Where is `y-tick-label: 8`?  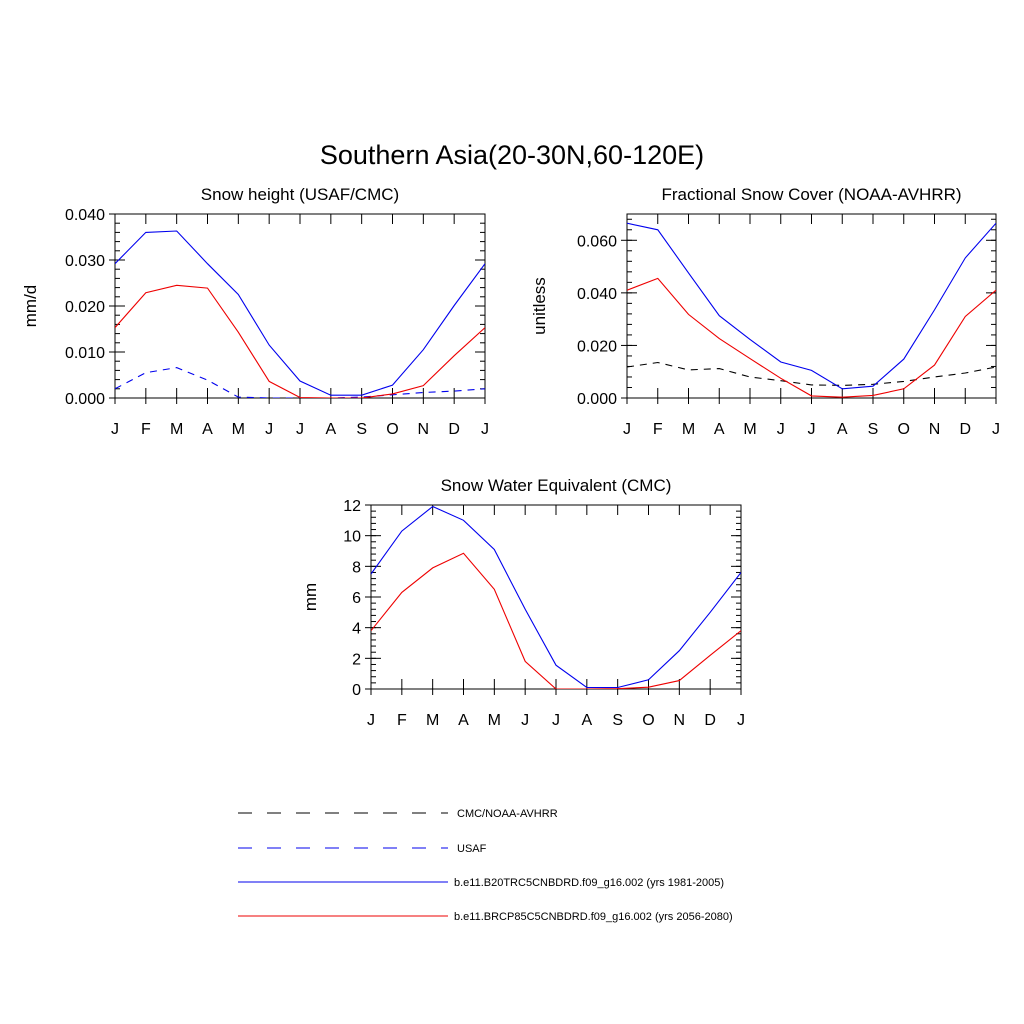 y-tick-label: 8 is located at coordinates (356, 567).